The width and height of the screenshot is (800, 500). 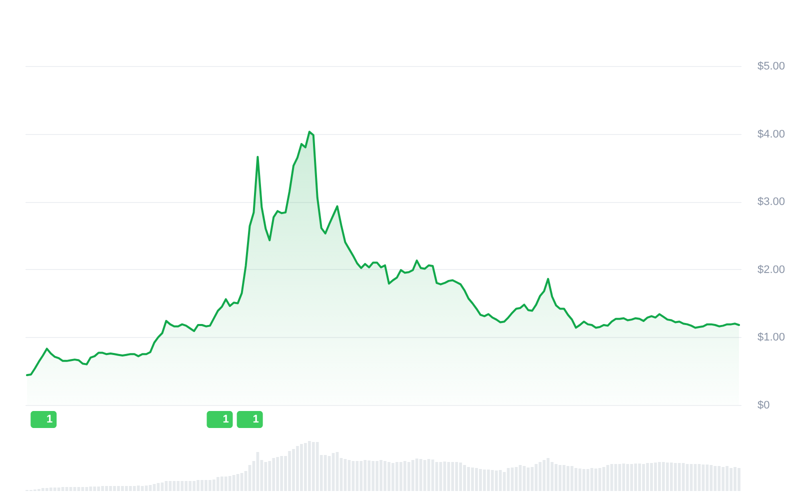 I want to click on y-tick-label: $5.00, so click(x=772, y=66).